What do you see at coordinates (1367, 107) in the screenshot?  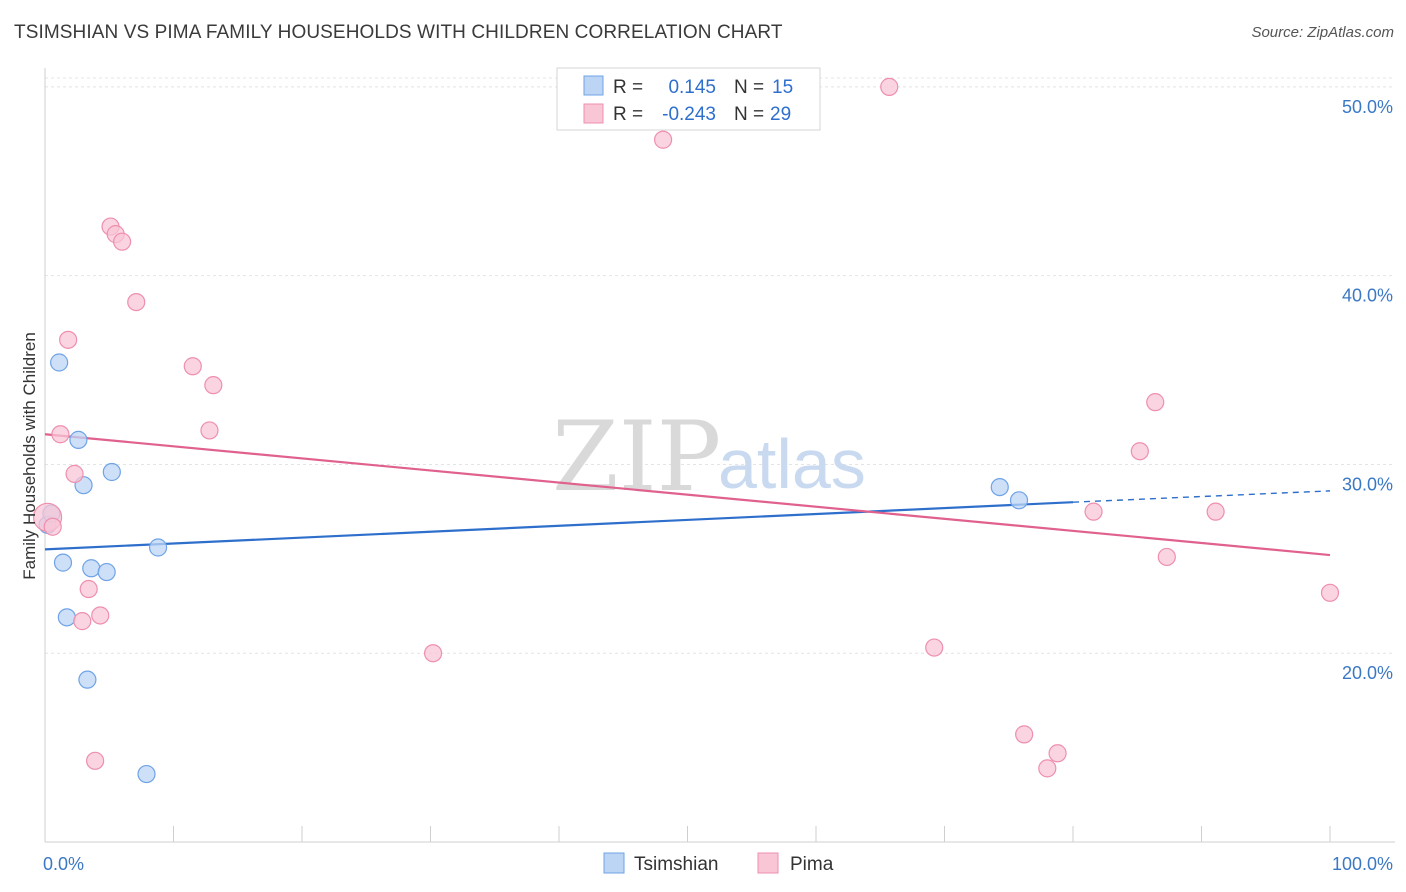 I see `y-tick-label: 50.0%` at bounding box center [1367, 107].